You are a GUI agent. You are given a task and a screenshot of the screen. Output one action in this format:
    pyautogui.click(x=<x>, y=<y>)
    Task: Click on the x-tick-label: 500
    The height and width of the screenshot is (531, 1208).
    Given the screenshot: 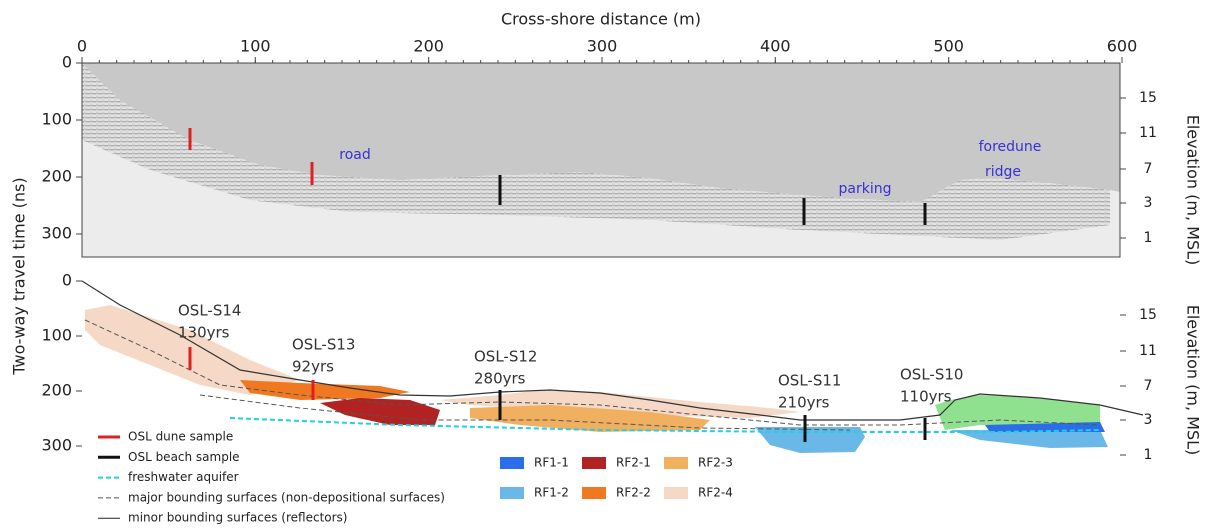 What is the action you would take?
    pyautogui.click(x=948, y=46)
    